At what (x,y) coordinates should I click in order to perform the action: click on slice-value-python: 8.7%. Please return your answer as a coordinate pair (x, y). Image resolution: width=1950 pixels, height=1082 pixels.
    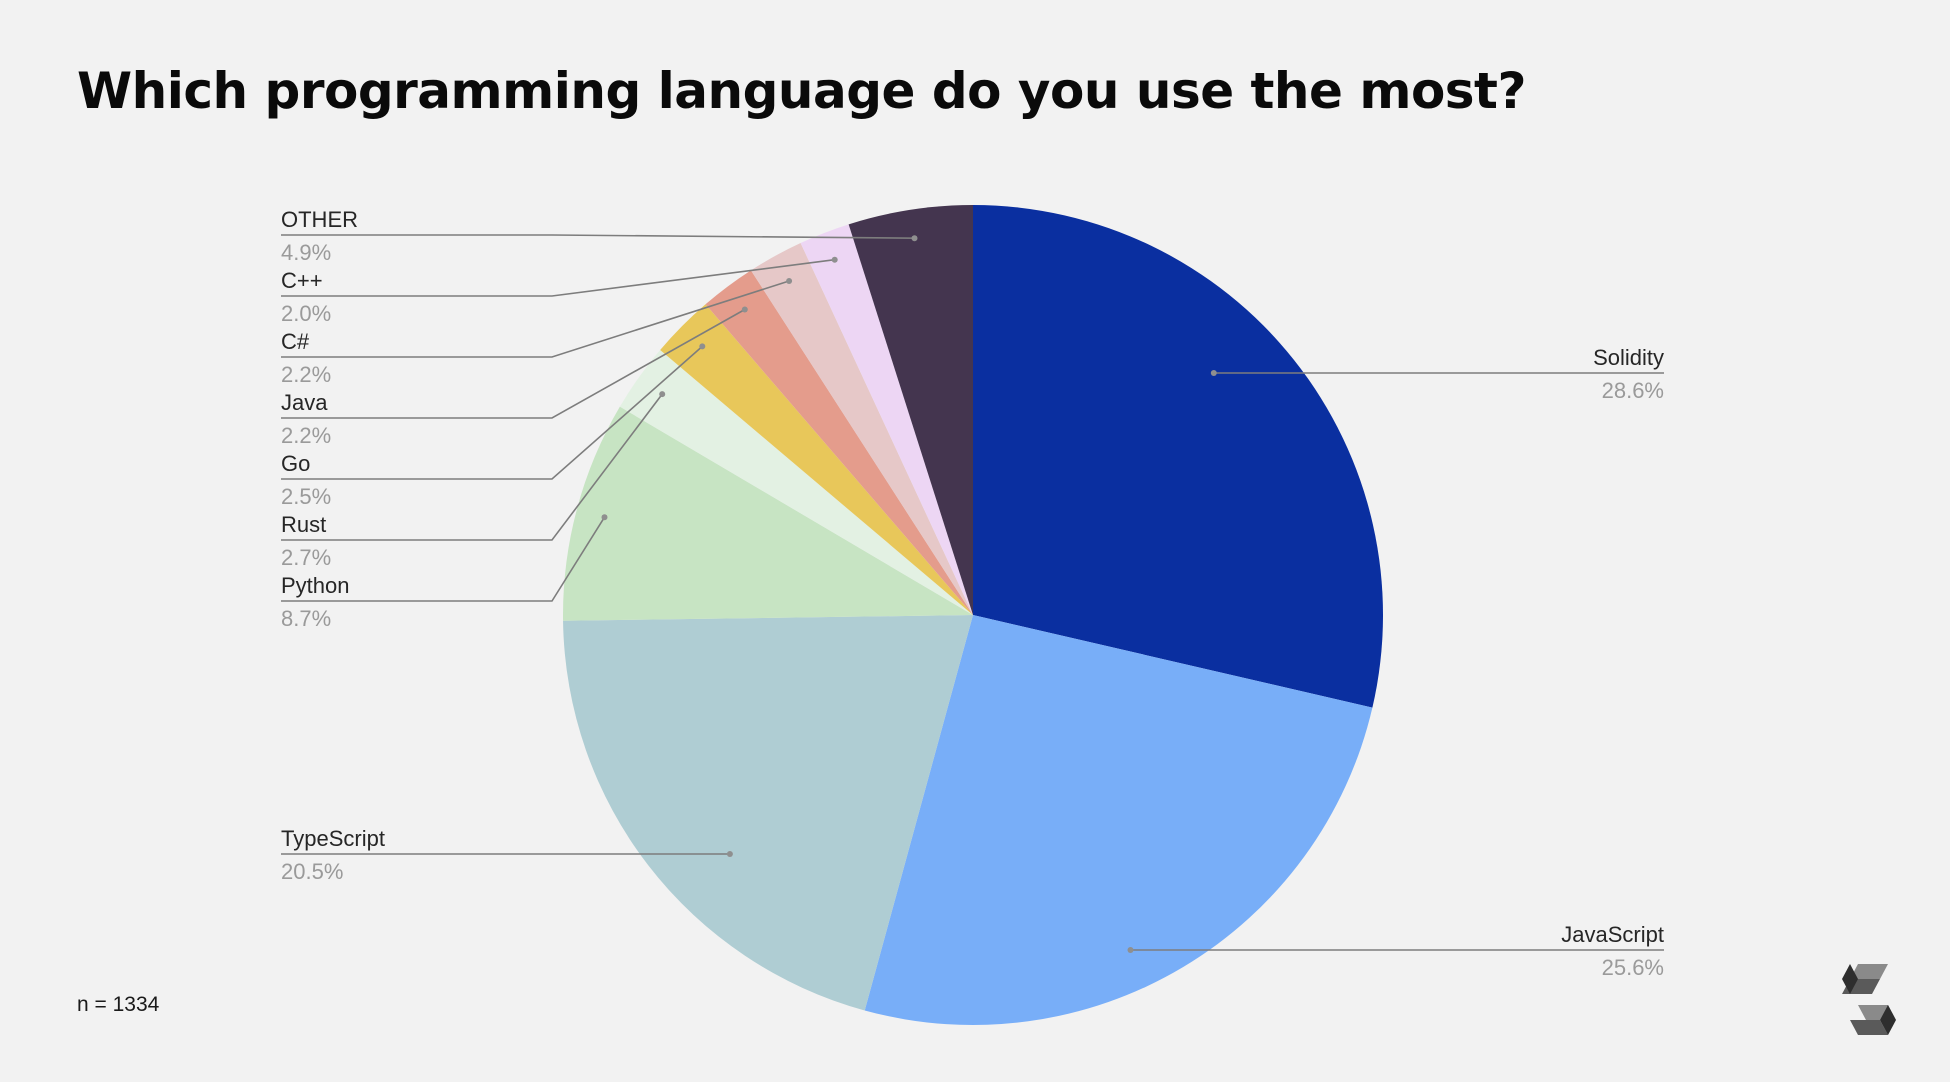
    Looking at the image, I should click on (306, 618).